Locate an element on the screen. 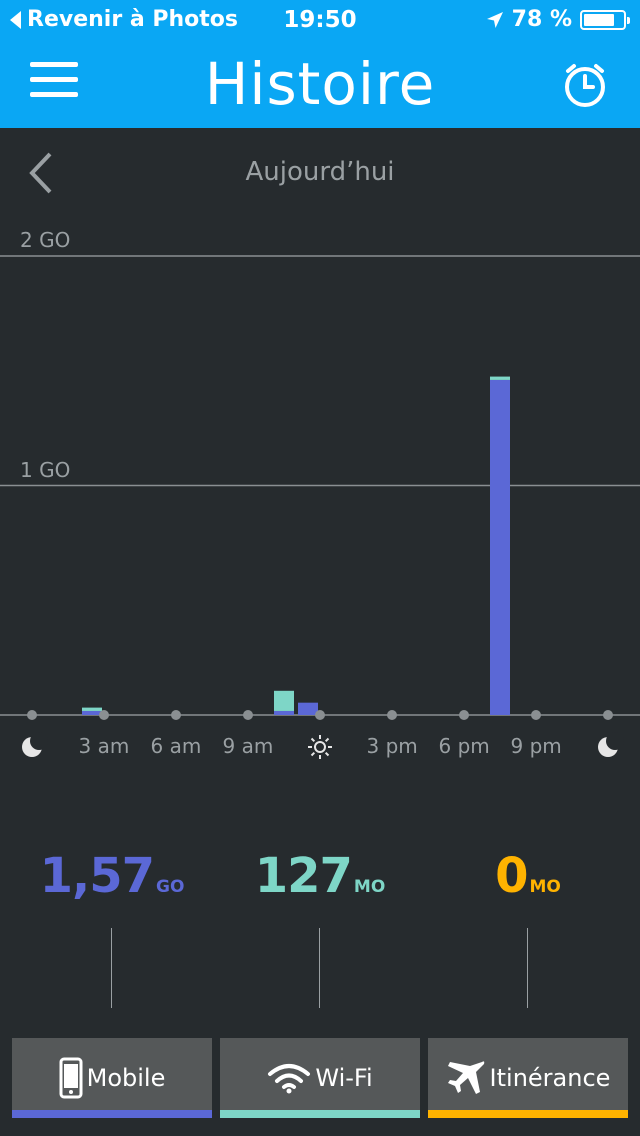 The image size is (640, 1136). mobile-total: 1,57 GO is located at coordinates (112, 876).